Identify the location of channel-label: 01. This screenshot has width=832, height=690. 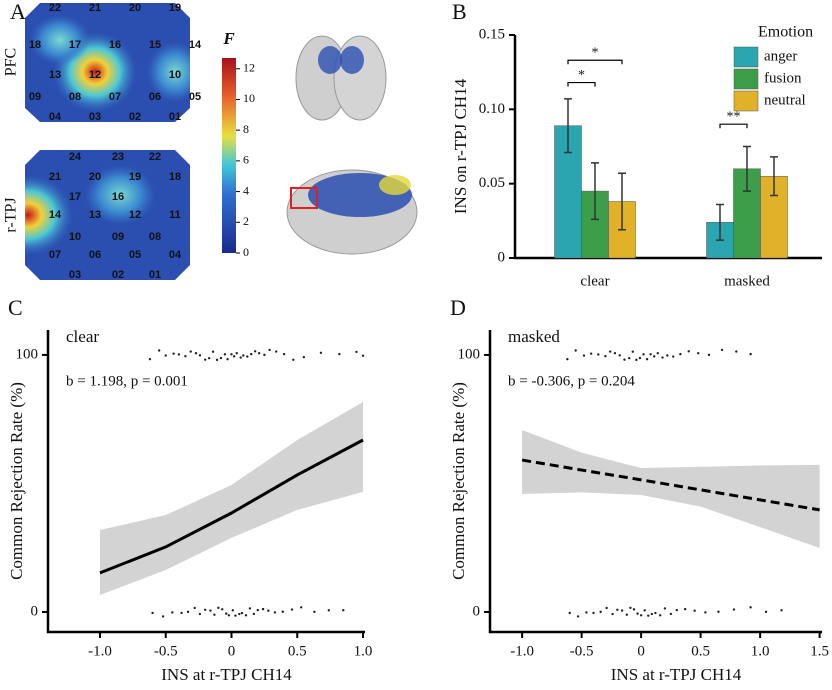
(155, 275).